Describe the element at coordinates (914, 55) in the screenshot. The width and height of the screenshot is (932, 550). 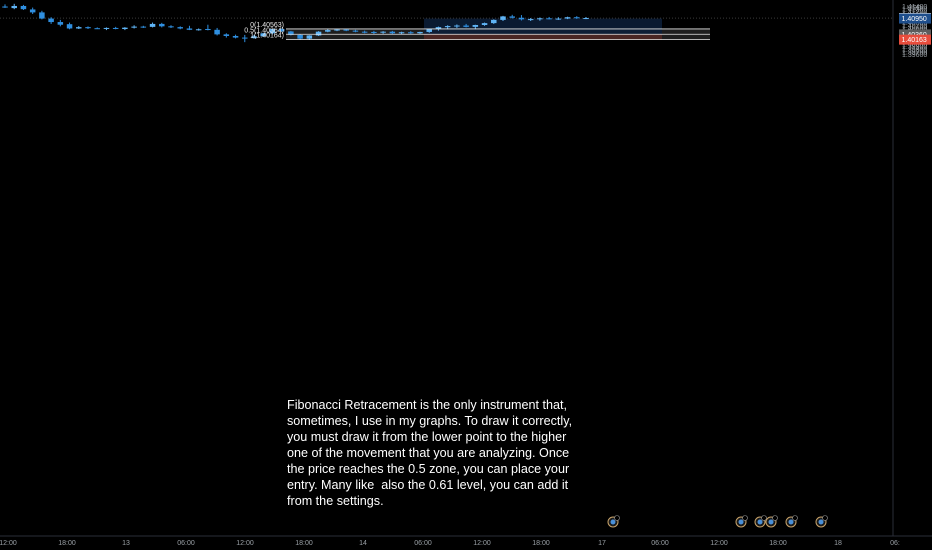
I see `price-tick-label: 1.39600` at that location.